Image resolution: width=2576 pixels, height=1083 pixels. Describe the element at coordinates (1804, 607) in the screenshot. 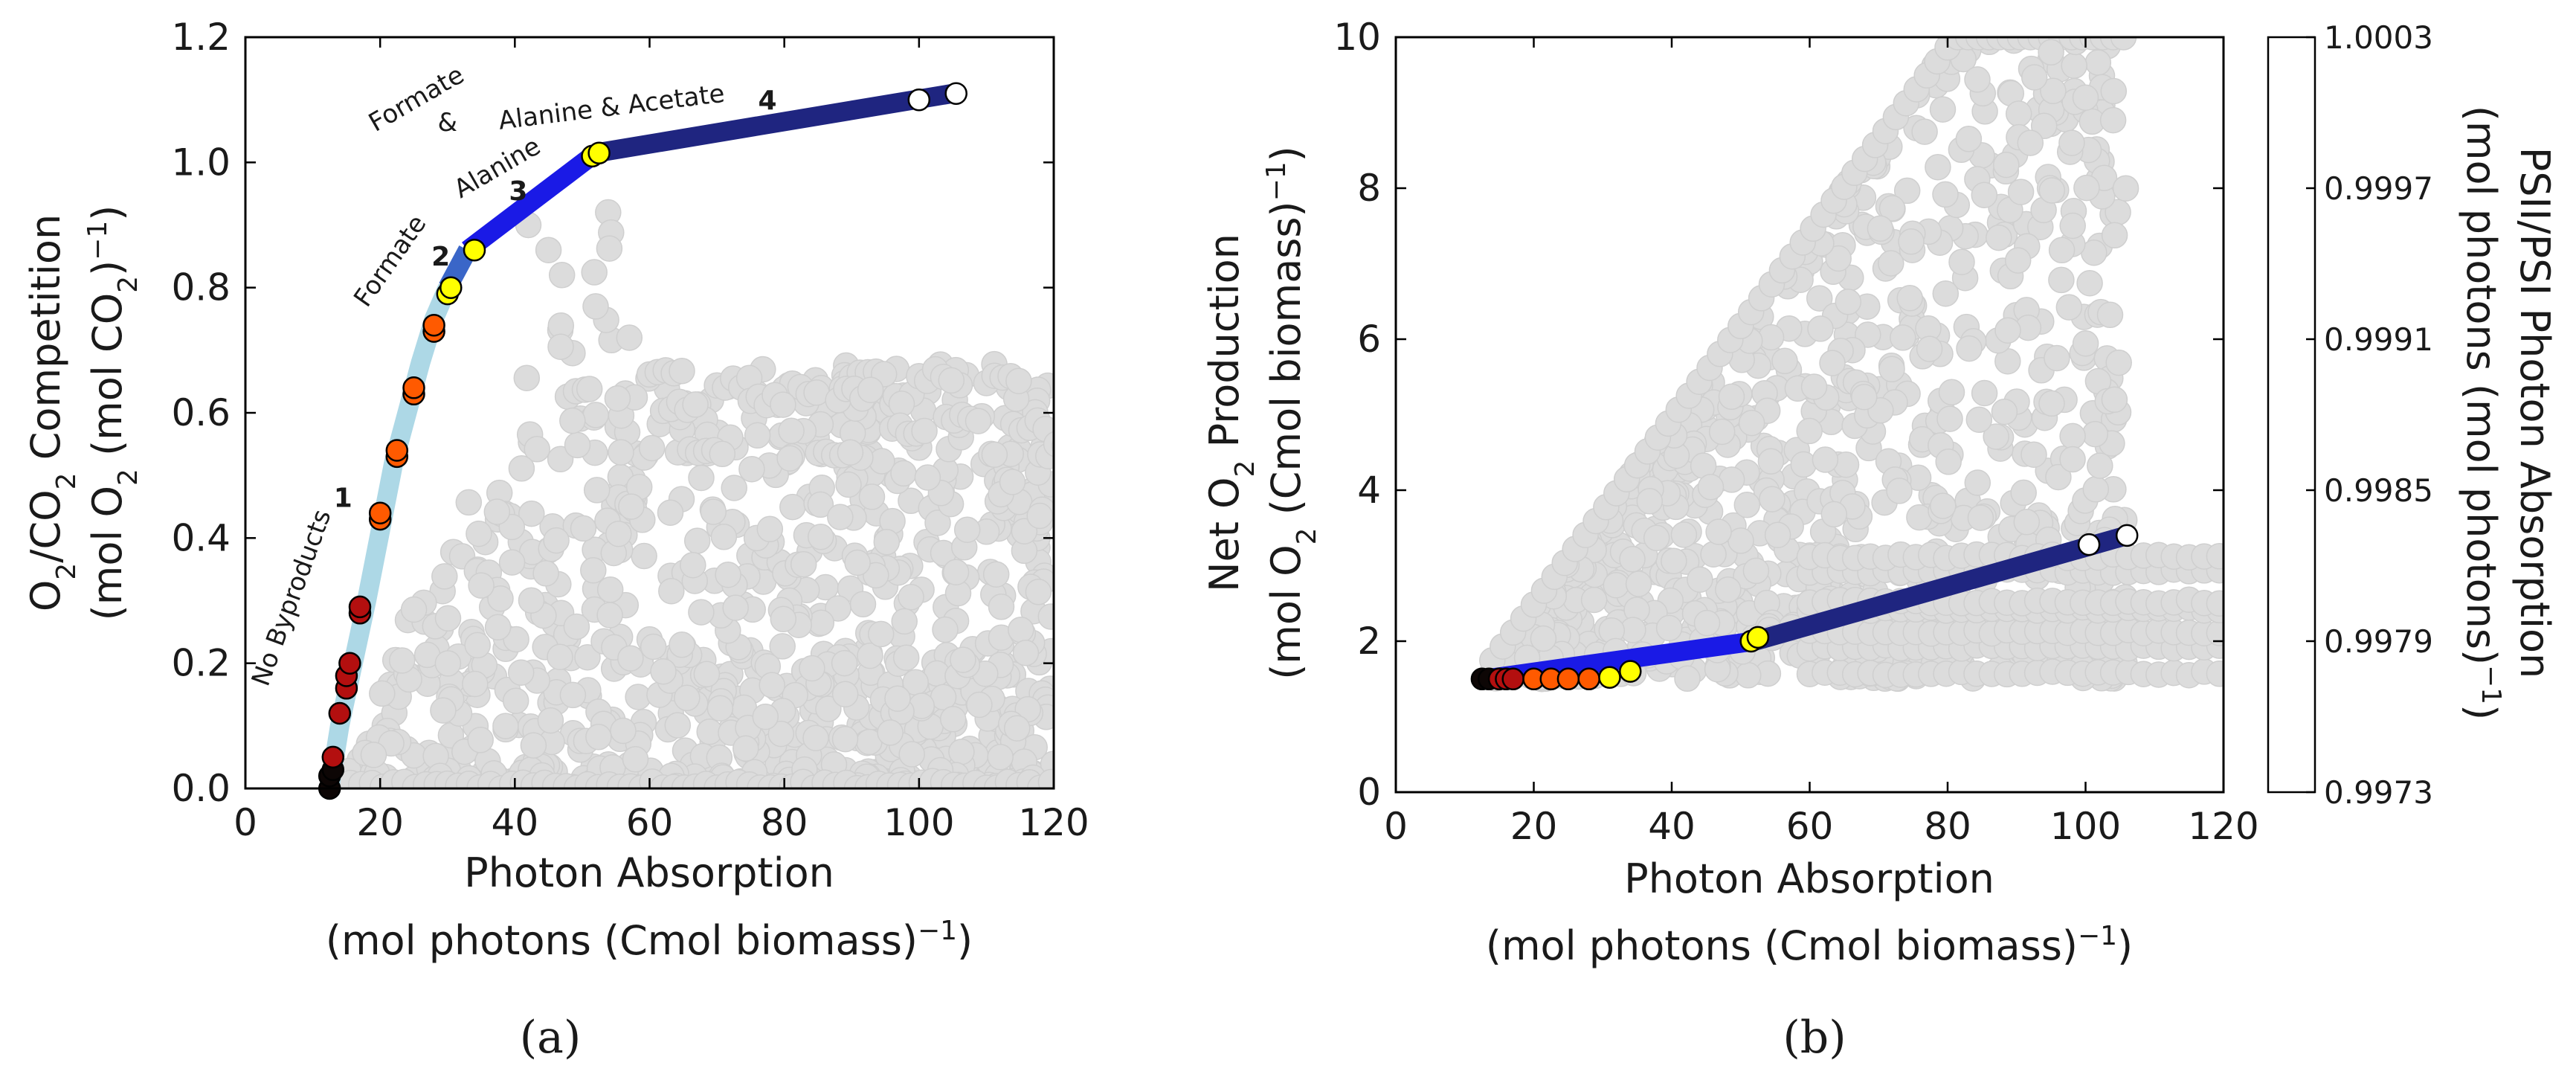

I see `panel-b-frontier-points` at that location.